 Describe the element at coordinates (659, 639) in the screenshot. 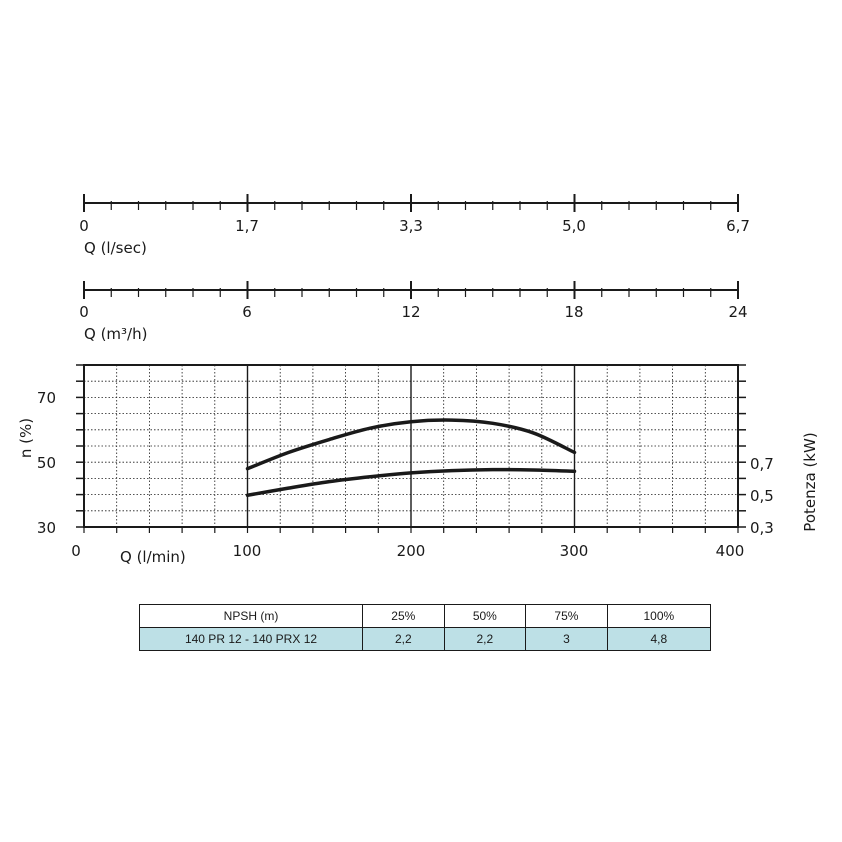

I see `npsh-value-100: 4,8` at that location.